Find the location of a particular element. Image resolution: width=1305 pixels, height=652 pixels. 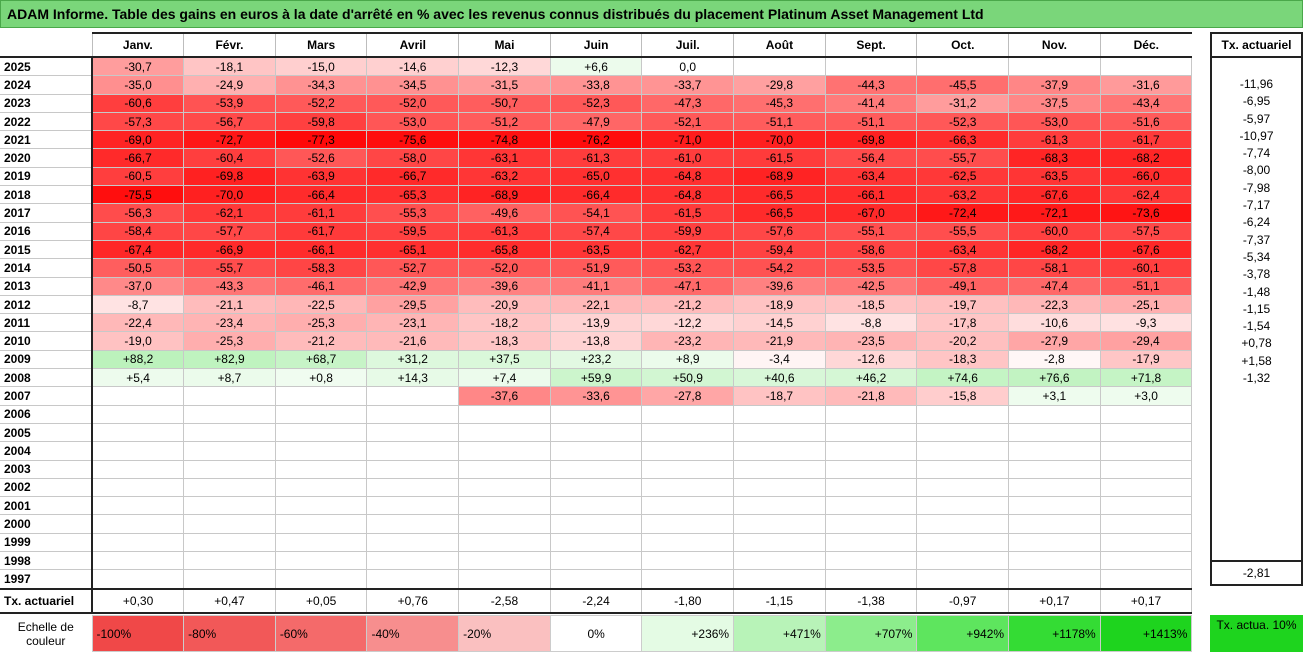

gain-cell: -74,8 is located at coordinates (504, 140).